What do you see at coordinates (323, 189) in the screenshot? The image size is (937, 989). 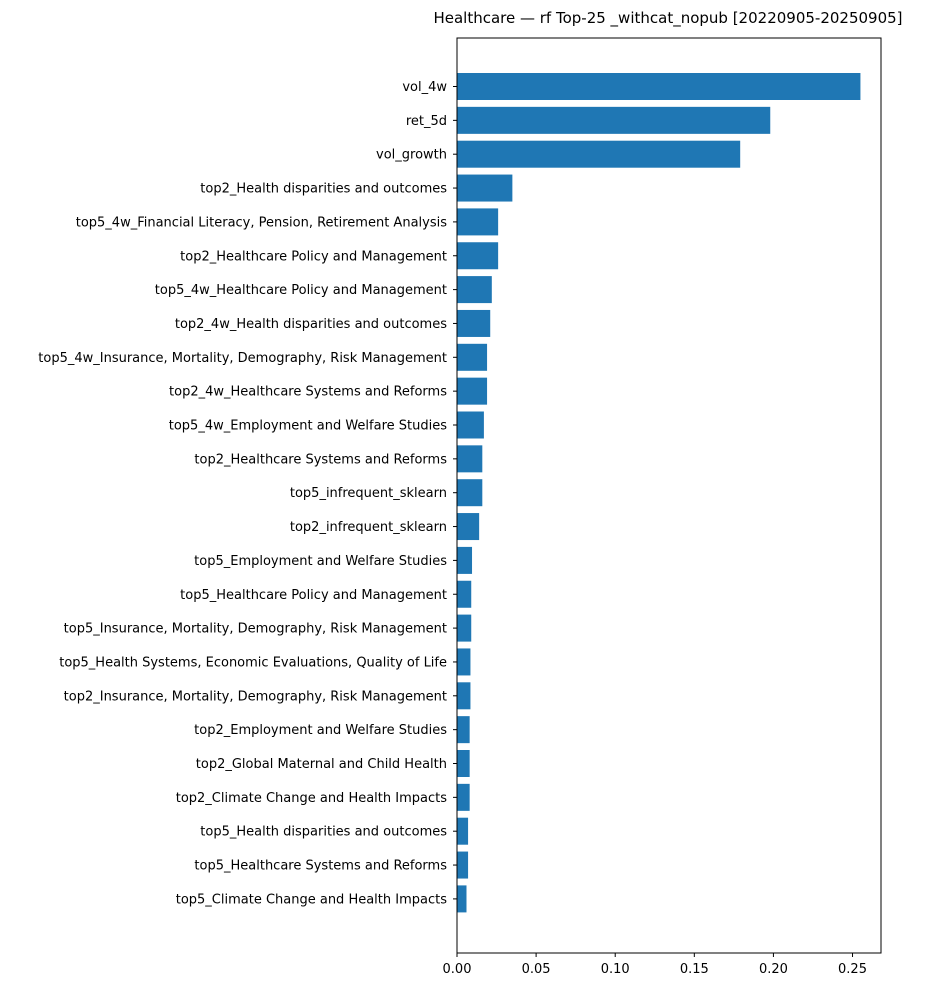 I see `category-label: top2_Health disparities and outcomes` at bounding box center [323, 189].